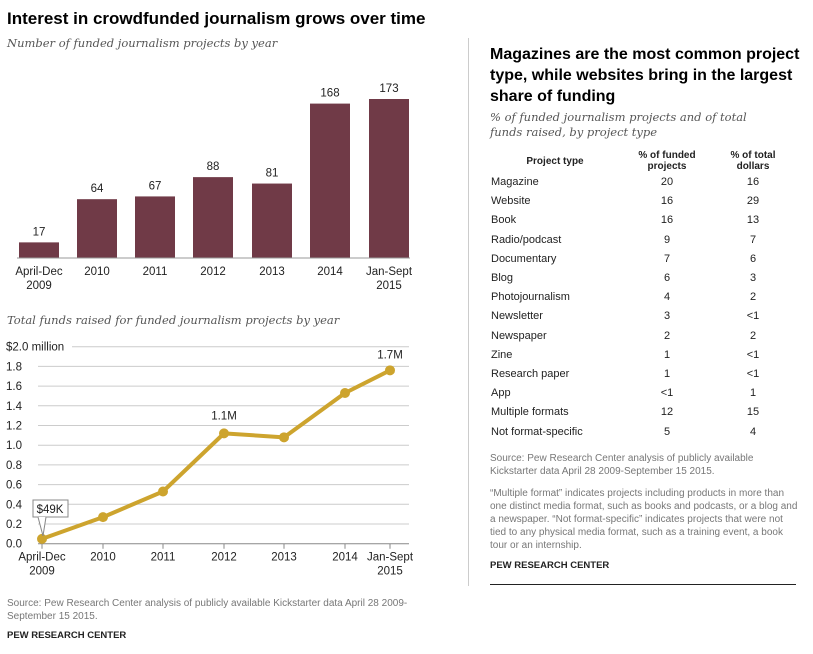 The height and width of the screenshot is (654, 813). What do you see at coordinates (97, 272) in the screenshot?
I see `bar-x-tick: 2010` at bounding box center [97, 272].